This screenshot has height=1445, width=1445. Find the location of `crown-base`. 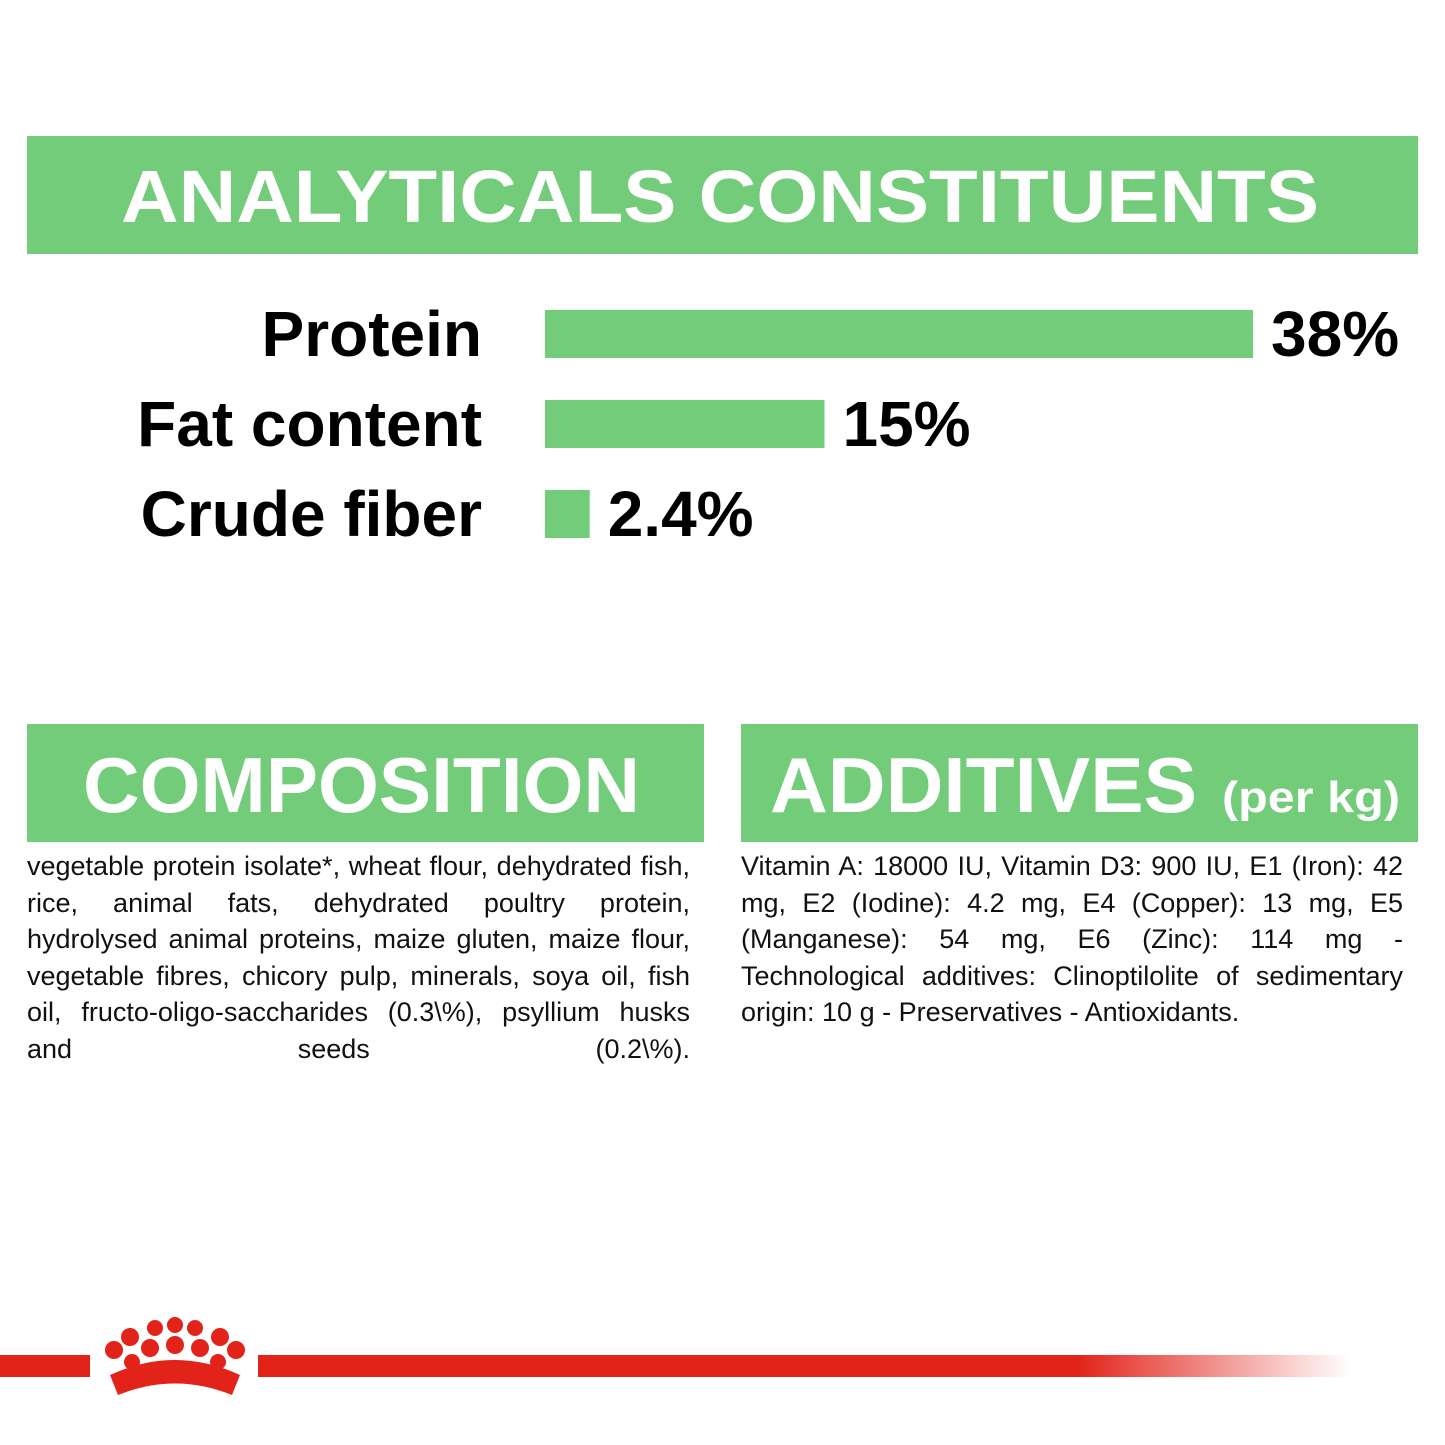

crown-base is located at coordinates (175, 1377).